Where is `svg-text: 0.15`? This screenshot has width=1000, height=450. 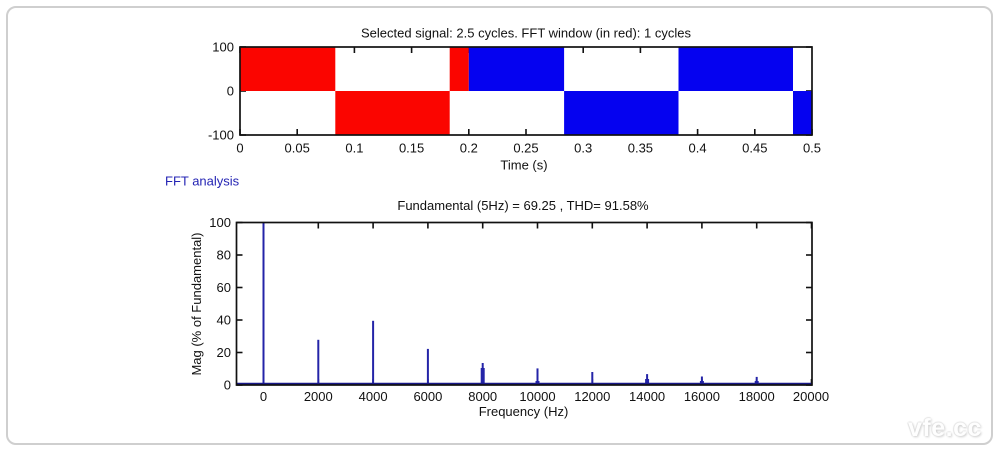 svg-text: 0.15 is located at coordinates (411, 148).